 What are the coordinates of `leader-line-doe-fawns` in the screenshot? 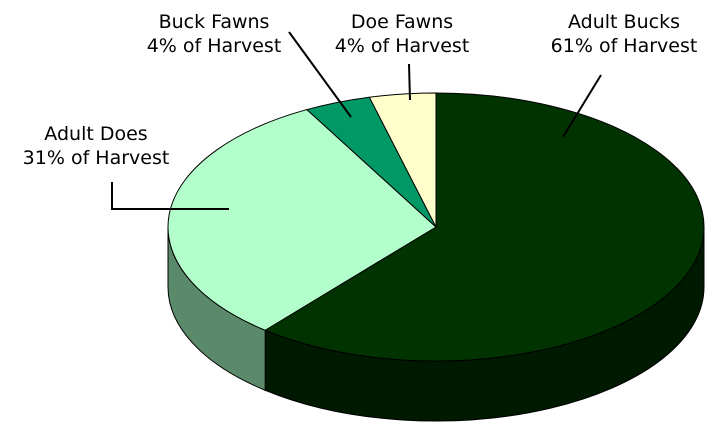 It's located at (409, 82).